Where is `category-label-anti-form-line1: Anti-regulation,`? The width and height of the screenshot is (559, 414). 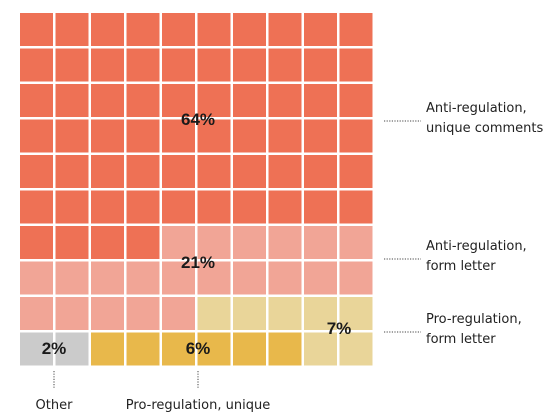
category-label-anti-form-line1: Anti-regulation, is located at coordinates (476, 246).